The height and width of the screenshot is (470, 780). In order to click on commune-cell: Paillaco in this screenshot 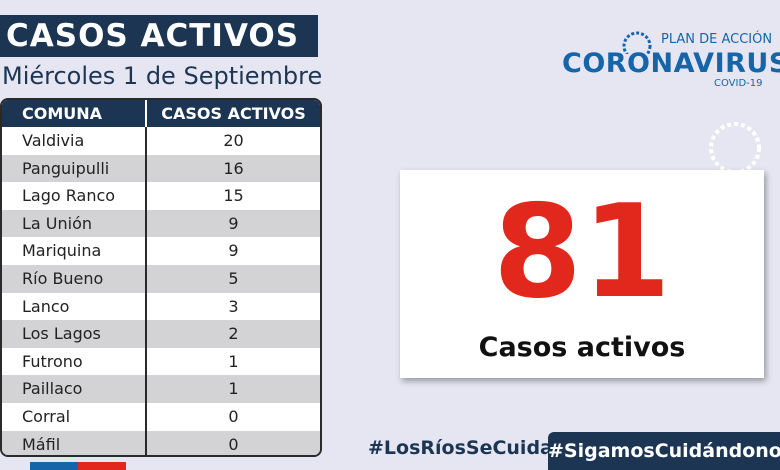, I will do `click(74, 389)`.